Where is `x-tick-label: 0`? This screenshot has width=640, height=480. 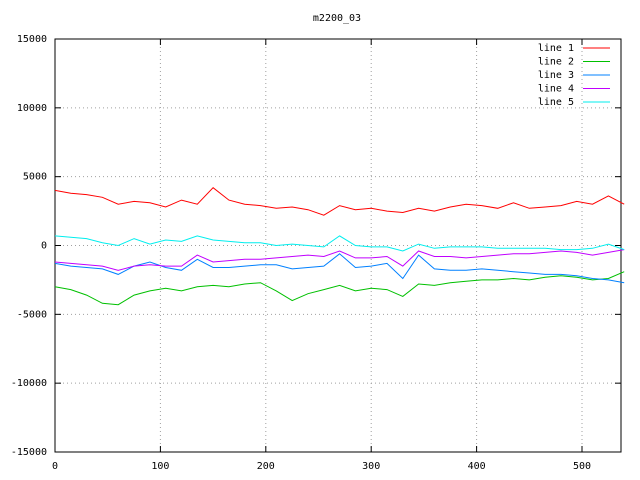
x-tick-label: 0 is located at coordinates (55, 466).